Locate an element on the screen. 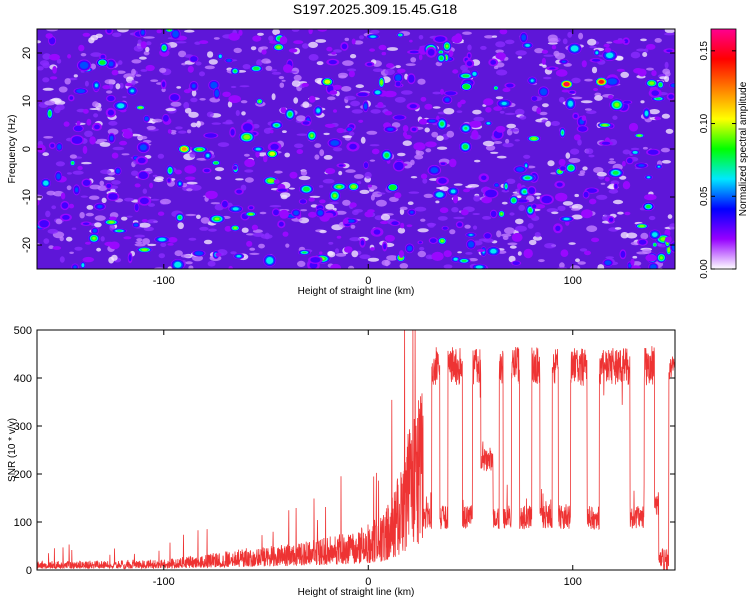  colorbar is located at coordinates (723, 149).